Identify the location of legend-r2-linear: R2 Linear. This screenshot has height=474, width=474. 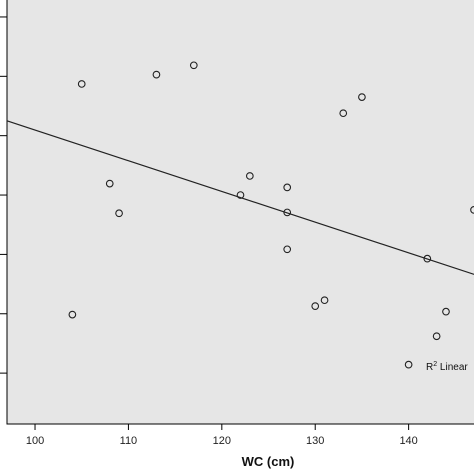
(447, 367).